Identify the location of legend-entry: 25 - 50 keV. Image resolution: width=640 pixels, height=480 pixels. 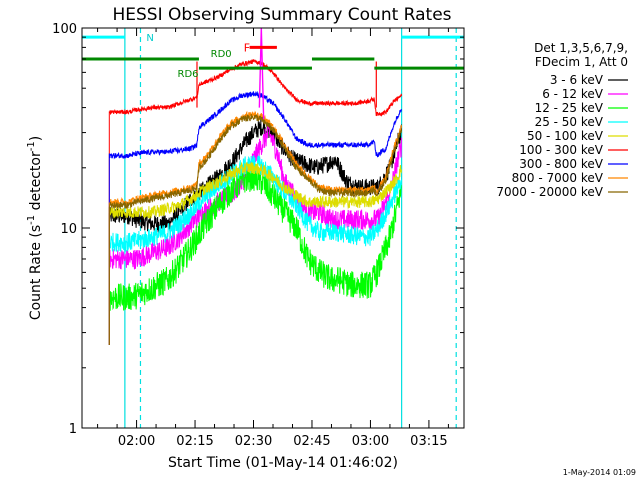
(569, 122).